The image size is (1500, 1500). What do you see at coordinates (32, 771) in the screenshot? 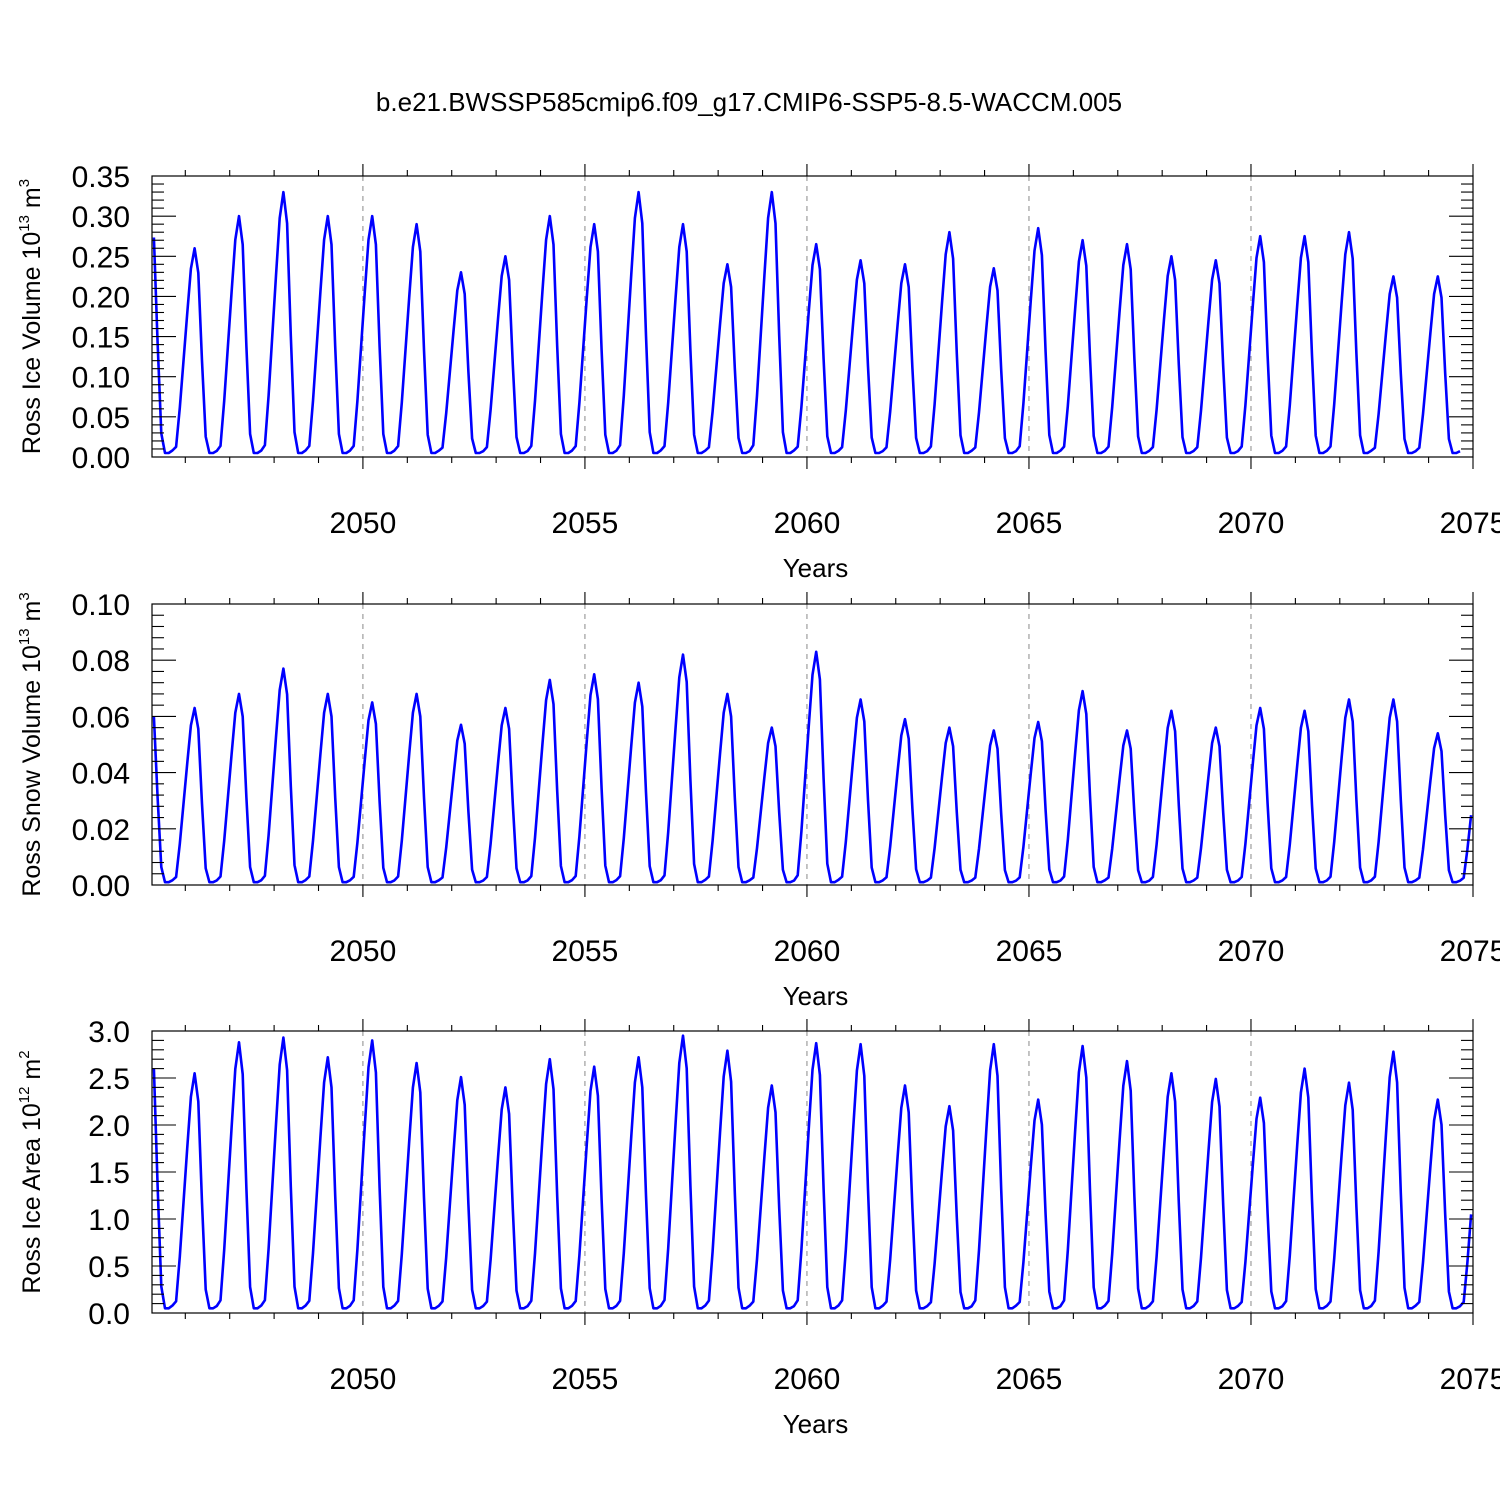
I see `y-axis-label-text: Ross Snow Volume 10` at bounding box center [32, 771].